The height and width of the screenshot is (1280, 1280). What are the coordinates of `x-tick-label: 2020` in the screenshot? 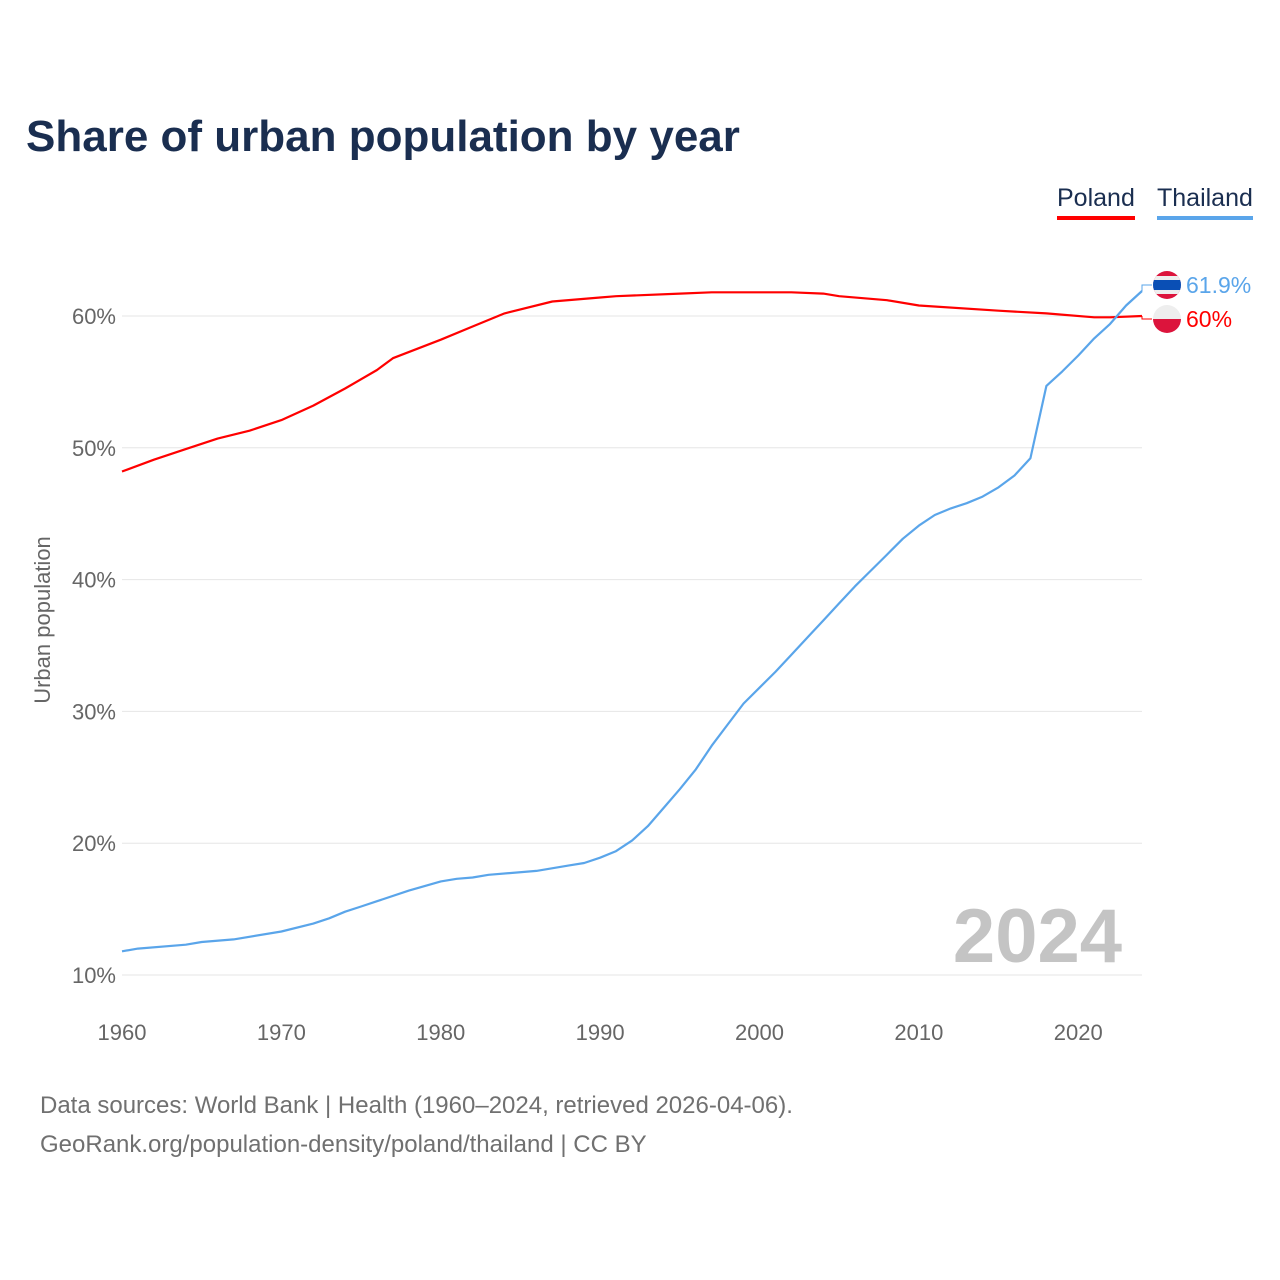 It's located at (1078, 1032).